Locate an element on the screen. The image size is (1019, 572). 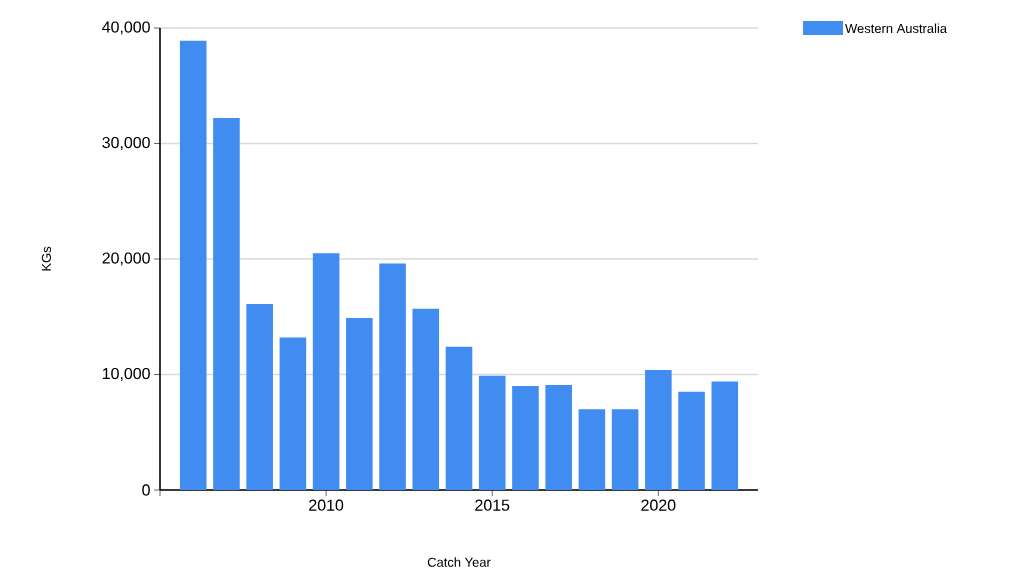
y-tick-label: 10,000 is located at coordinates (126, 374).